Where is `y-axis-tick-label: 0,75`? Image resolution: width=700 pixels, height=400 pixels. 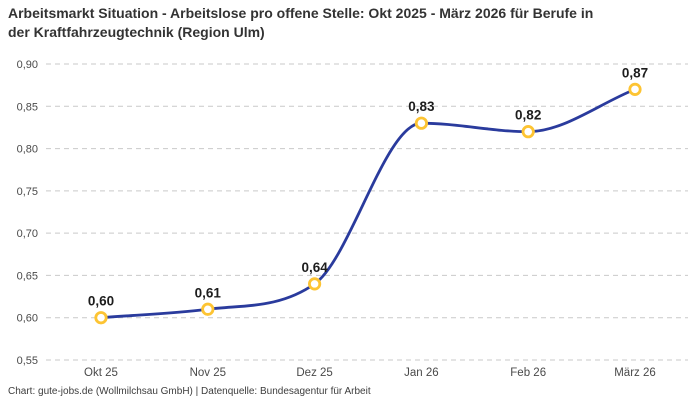
y-axis-tick-label: 0,75 is located at coordinates (27, 192).